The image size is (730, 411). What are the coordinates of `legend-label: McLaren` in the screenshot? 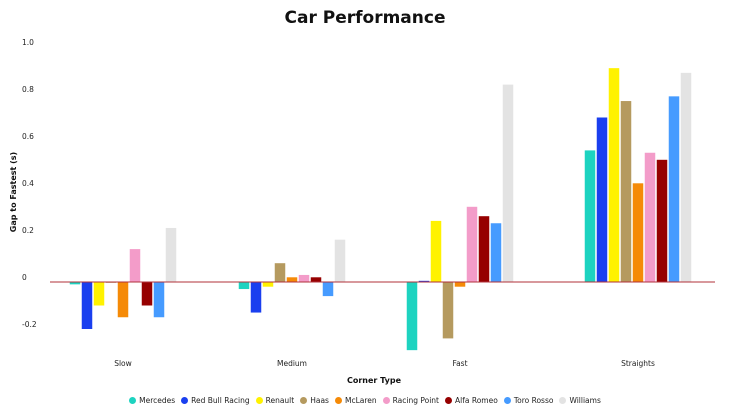 It's located at (360, 400).